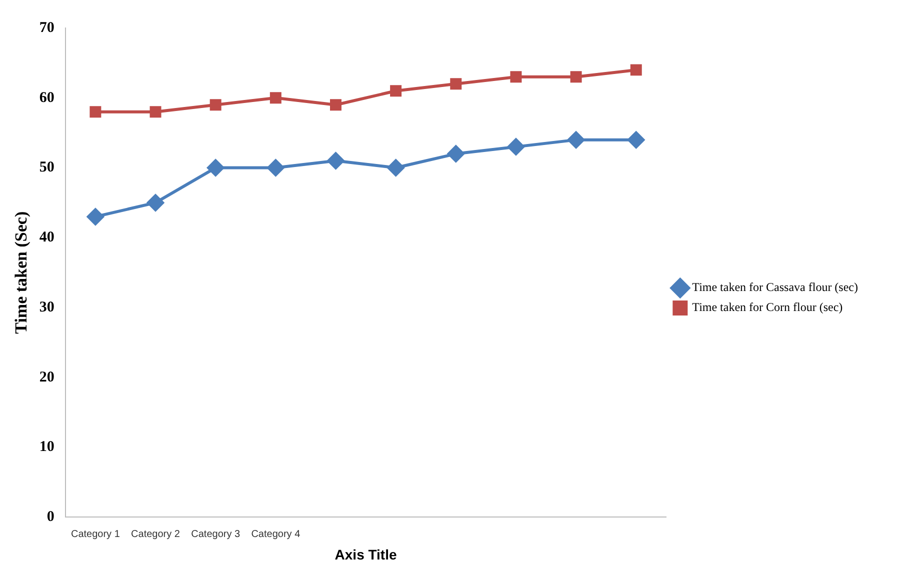 The width and height of the screenshot is (901, 577). What do you see at coordinates (365, 554) in the screenshot?
I see `x-axis-title: Axis Title` at bounding box center [365, 554].